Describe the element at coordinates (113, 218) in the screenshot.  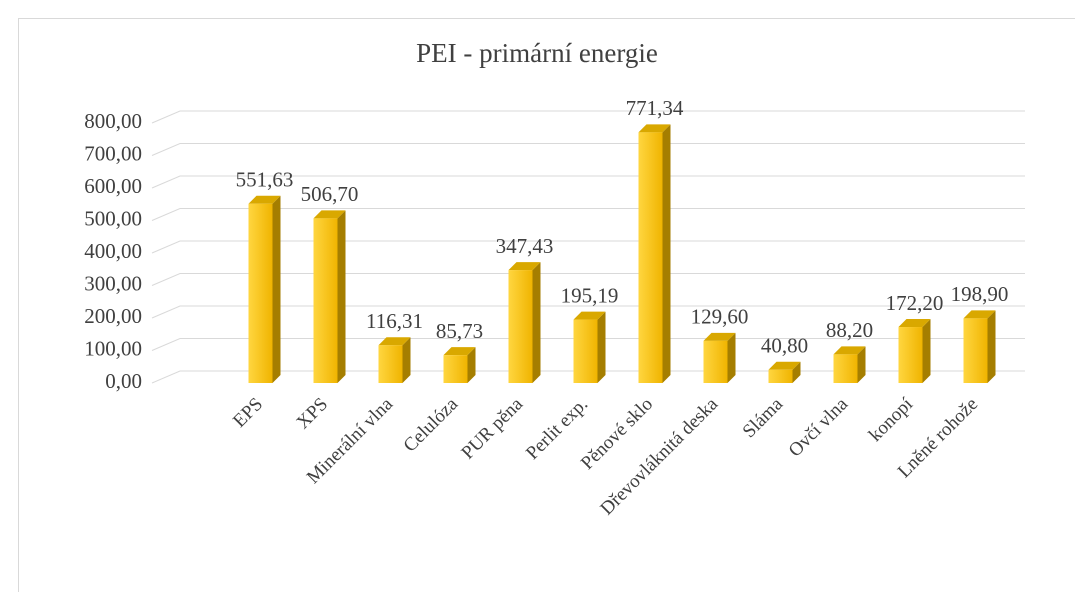
I see `y-tick-label: 500,00` at that location.